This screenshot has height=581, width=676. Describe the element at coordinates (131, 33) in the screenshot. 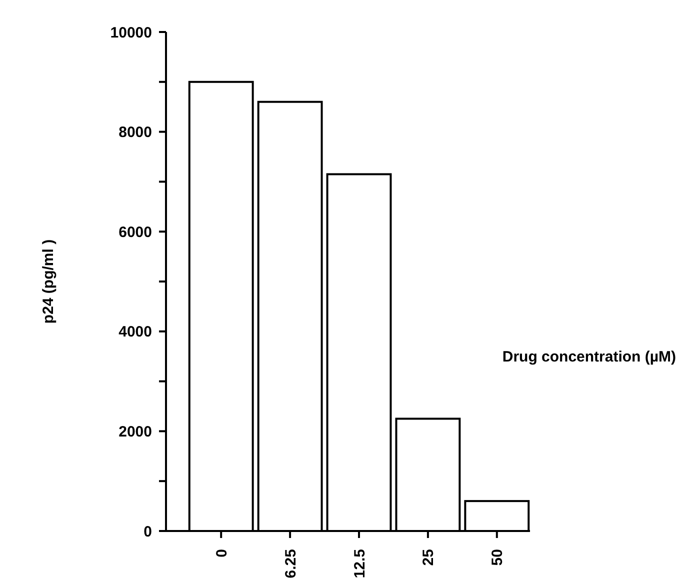

I see `y-tick-label: 10000` at that location.